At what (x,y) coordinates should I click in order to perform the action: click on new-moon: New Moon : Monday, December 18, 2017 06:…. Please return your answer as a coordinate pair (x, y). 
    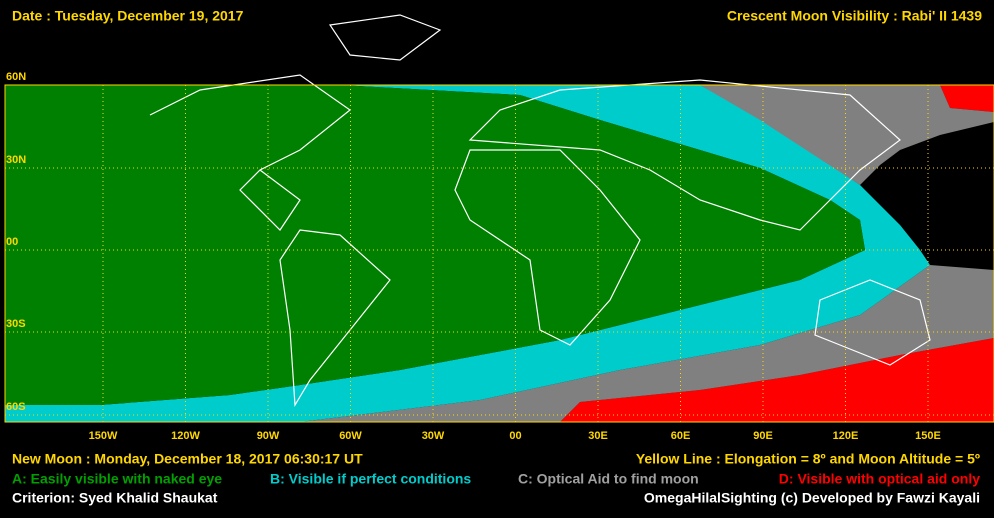
    Looking at the image, I should click on (187, 459).